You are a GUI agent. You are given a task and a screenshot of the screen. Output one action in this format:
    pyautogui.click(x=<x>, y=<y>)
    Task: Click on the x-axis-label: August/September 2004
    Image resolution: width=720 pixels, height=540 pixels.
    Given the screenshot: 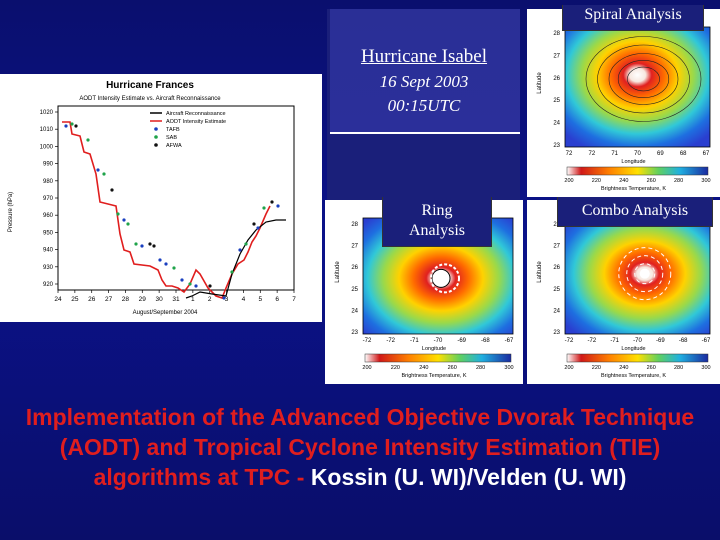 What is the action you would take?
    pyautogui.click(x=165, y=313)
    